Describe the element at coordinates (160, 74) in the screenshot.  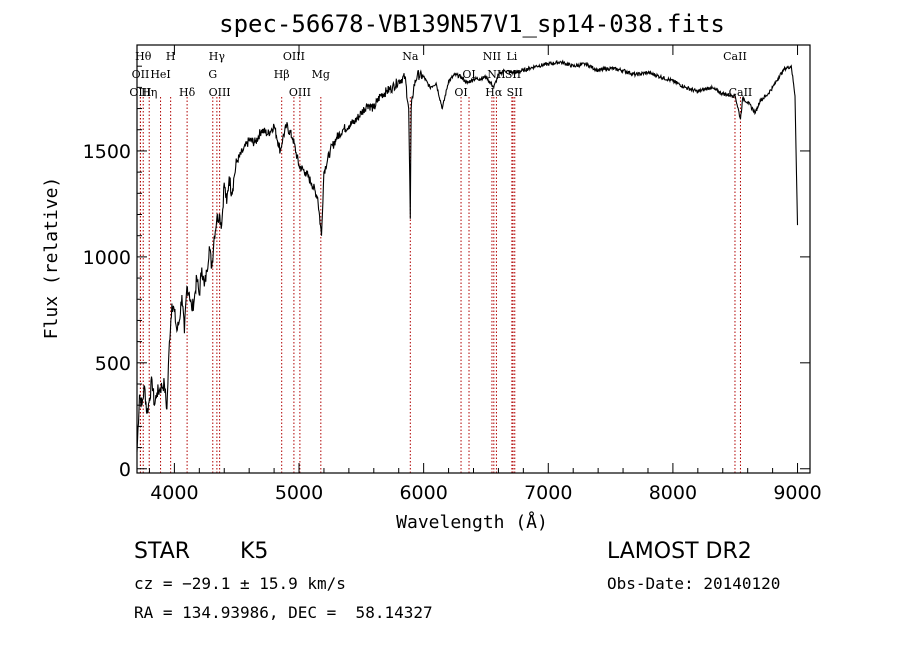
I see `spectral-line-label: HeI` at that location.